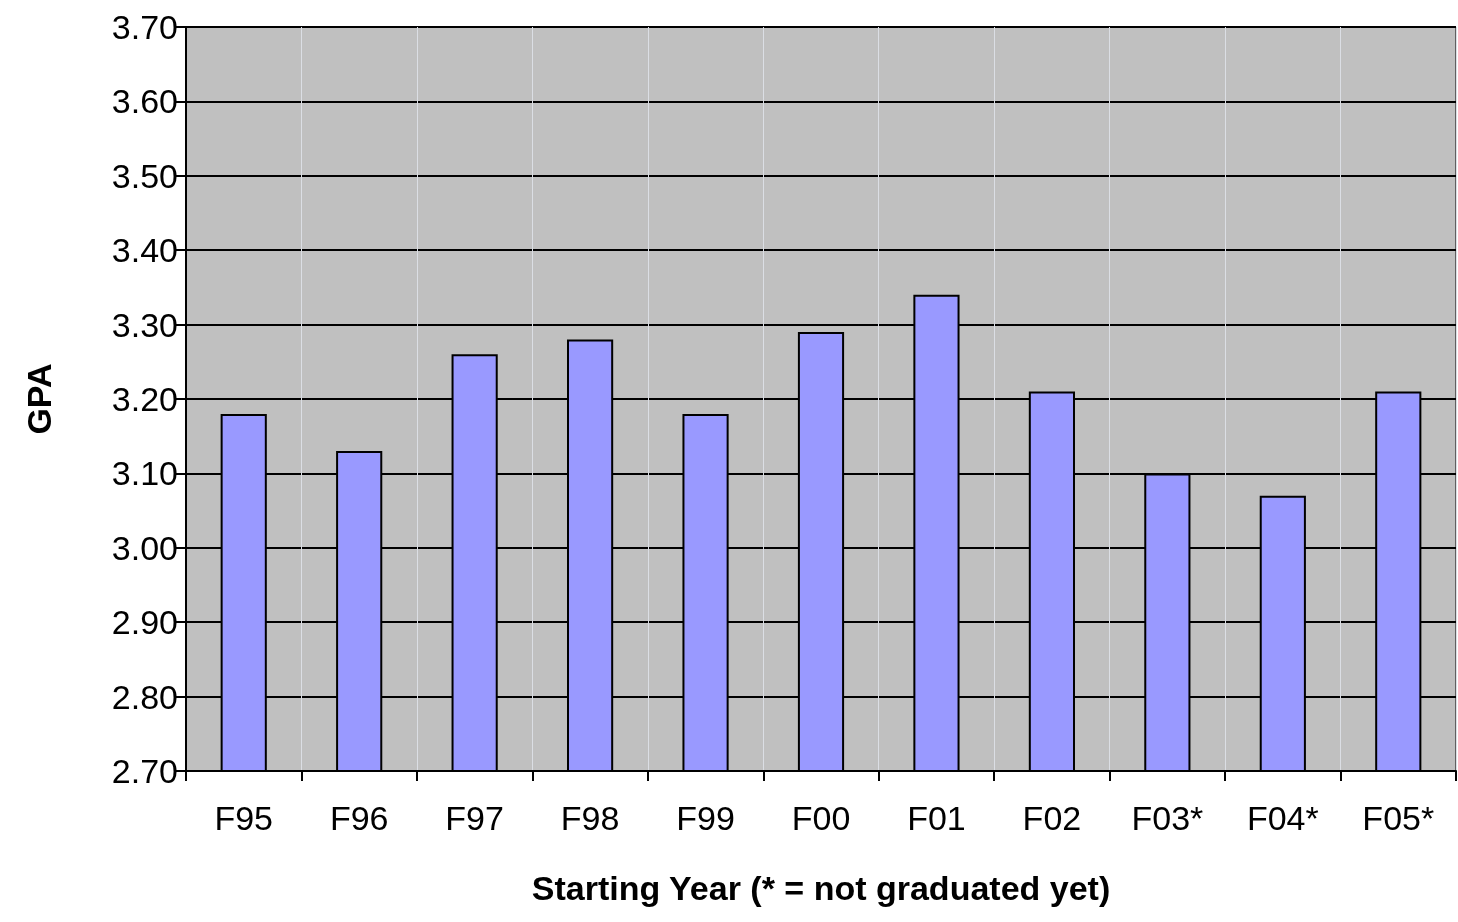 This screenshot has width=1458, height=922. What do you see at coordinates (144, 399) in the screenshot?
I see `y-tick-label: 3.20` at bounding box center [144, 399].